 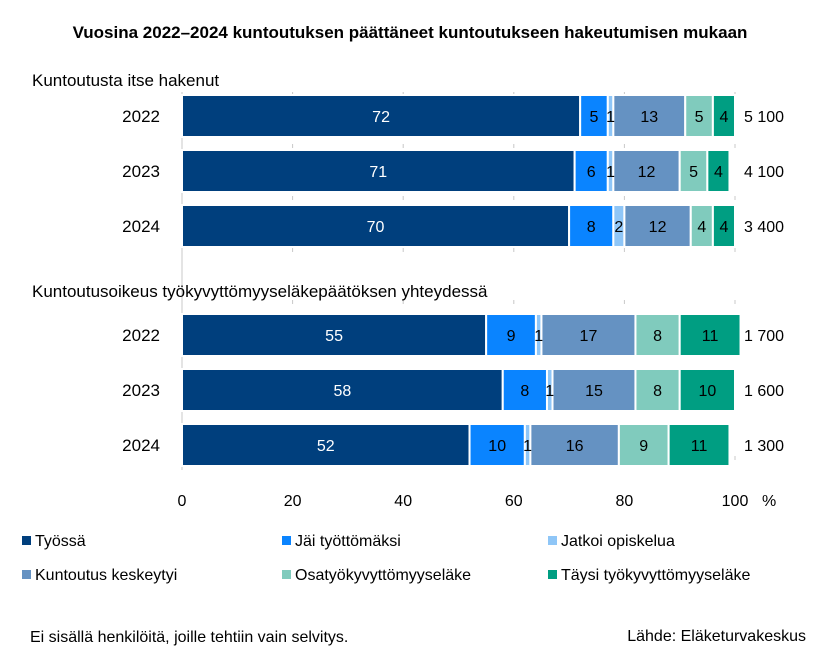 I want to click on total-label: 1 700, so click(x=764, y=336).